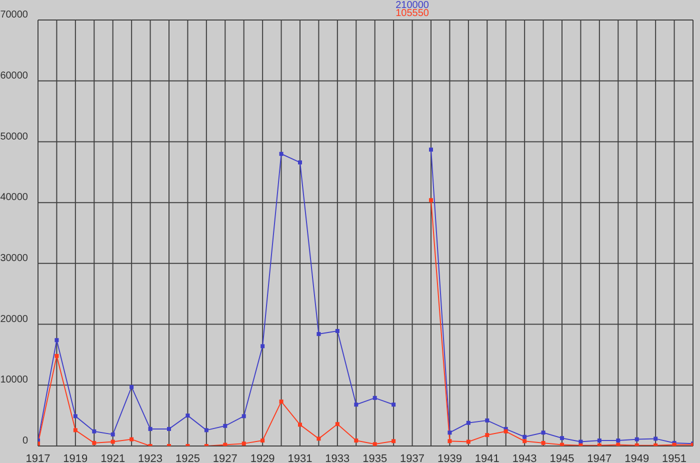 The image size is (700, 463). I want to click on x-tick-label: 1931, so click(300, 457).